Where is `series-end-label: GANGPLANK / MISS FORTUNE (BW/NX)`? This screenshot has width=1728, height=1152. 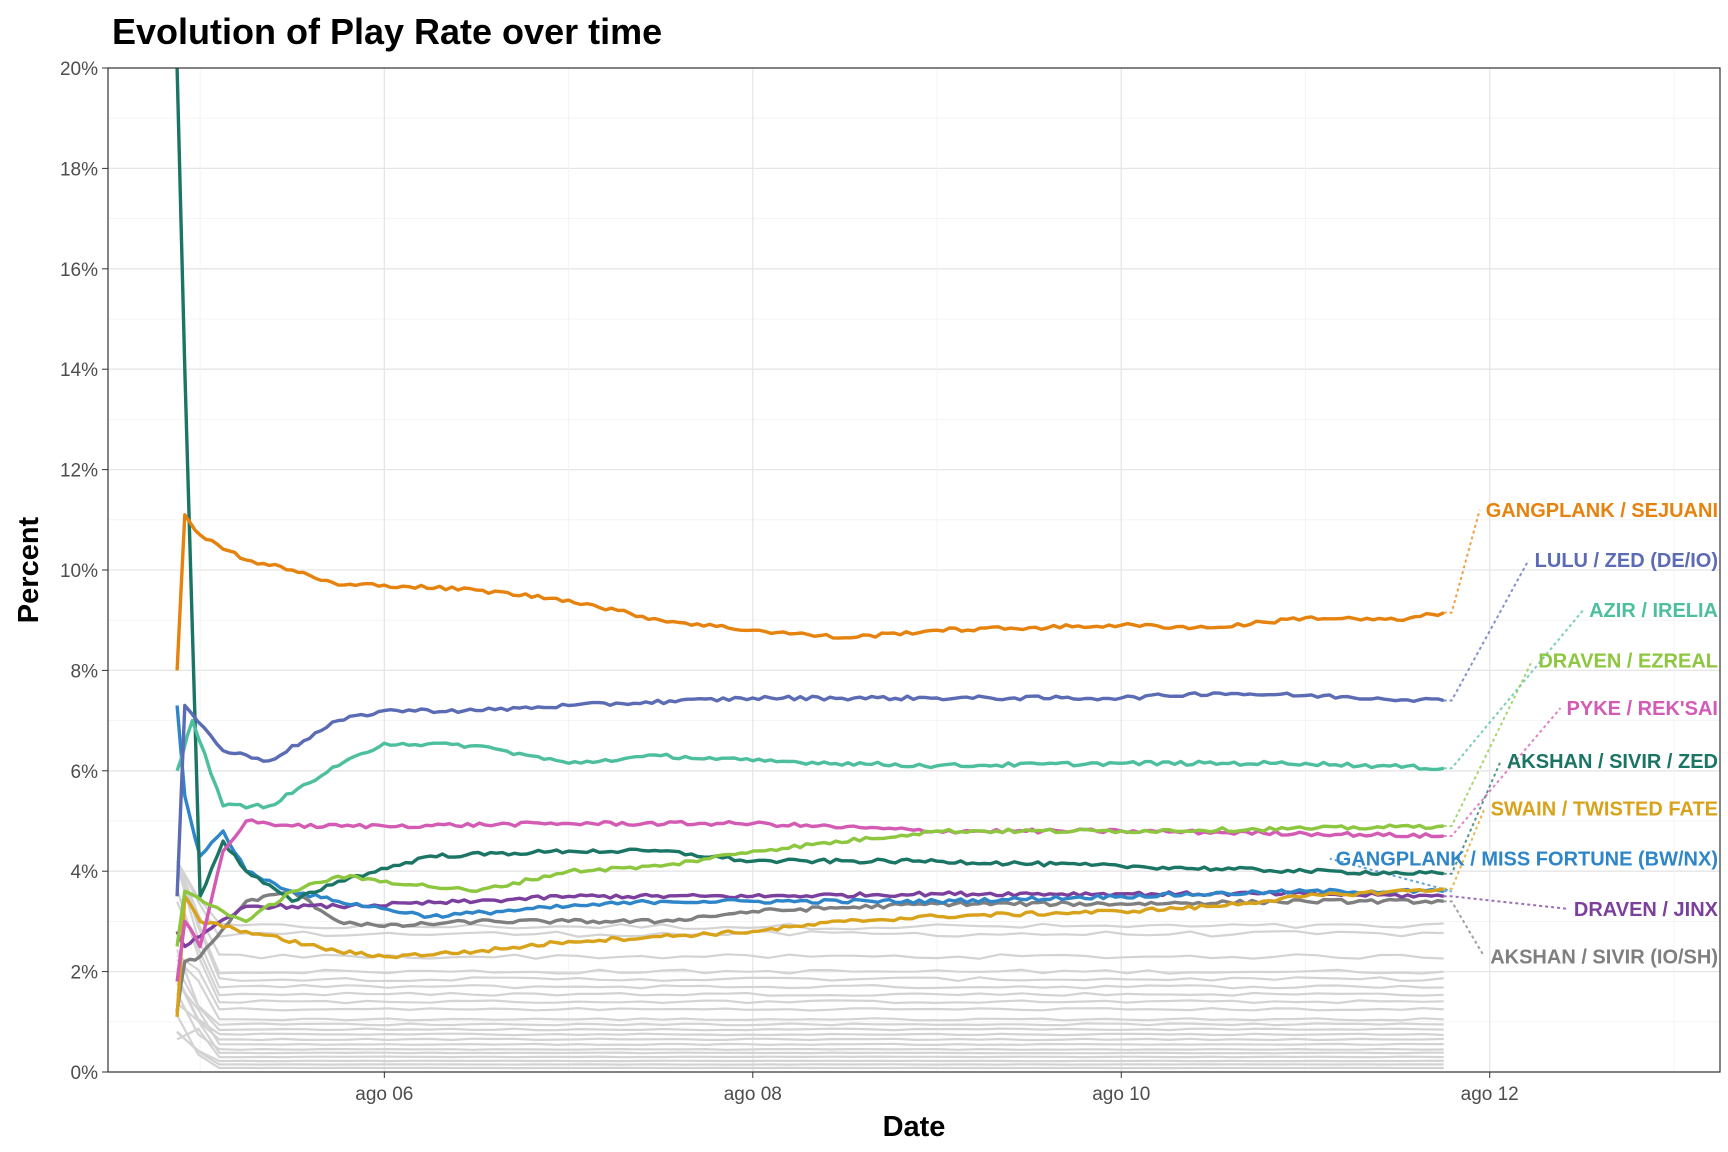
series-end-label: GANGPLANK / MISS FORTUNE (BW/NX) is located at coordinates (1527, 860).